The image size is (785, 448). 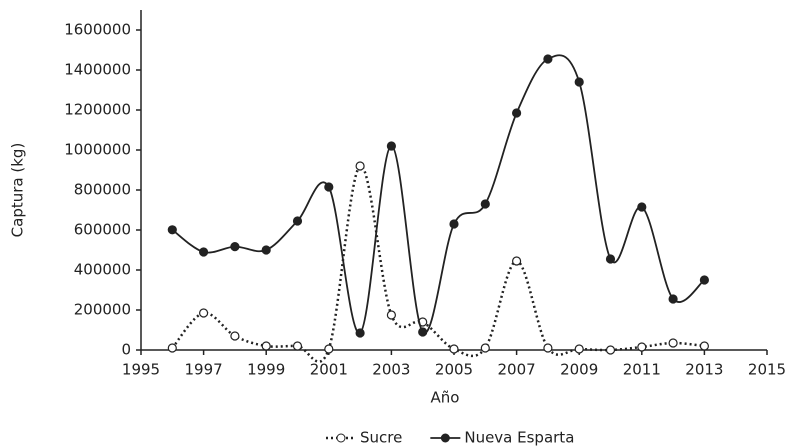 What do you see at coordinates (102, 270) in the screenshot?
I see `y-tick-label: 400000` at bounding box center [102, 270].